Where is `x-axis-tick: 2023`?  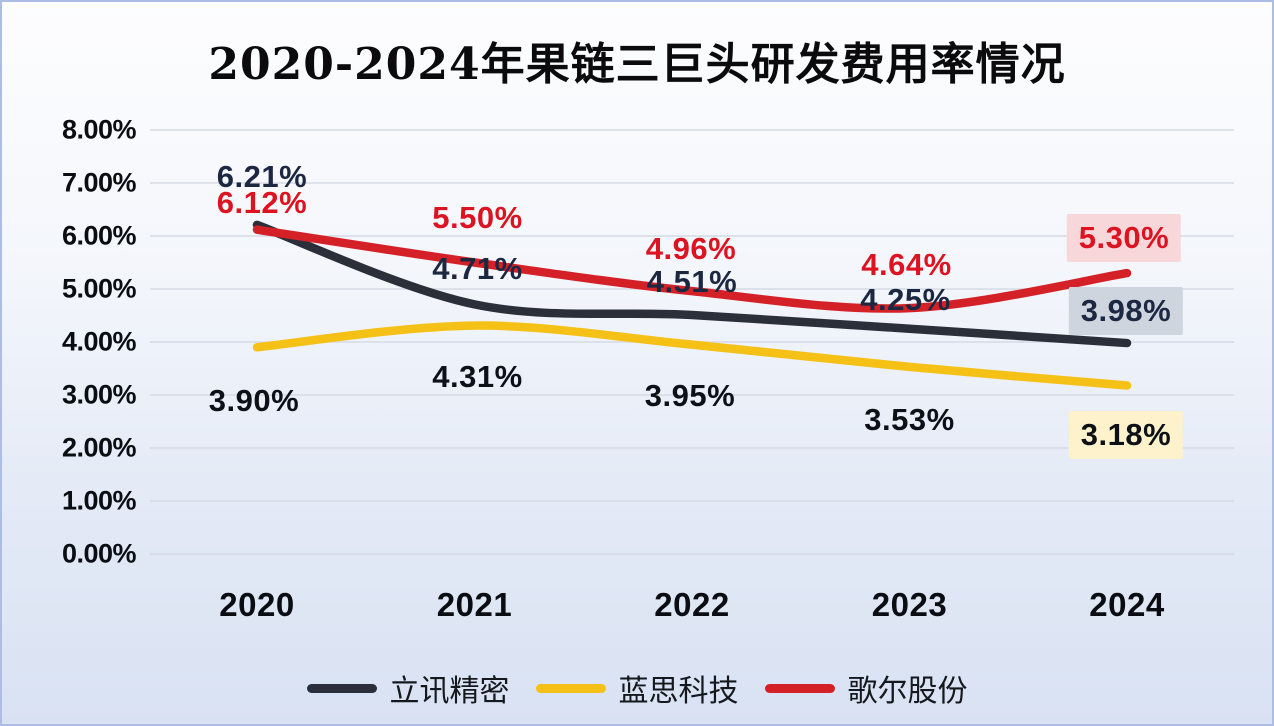
x-axis-tick: 2023 is located at coordinates (909, 604).